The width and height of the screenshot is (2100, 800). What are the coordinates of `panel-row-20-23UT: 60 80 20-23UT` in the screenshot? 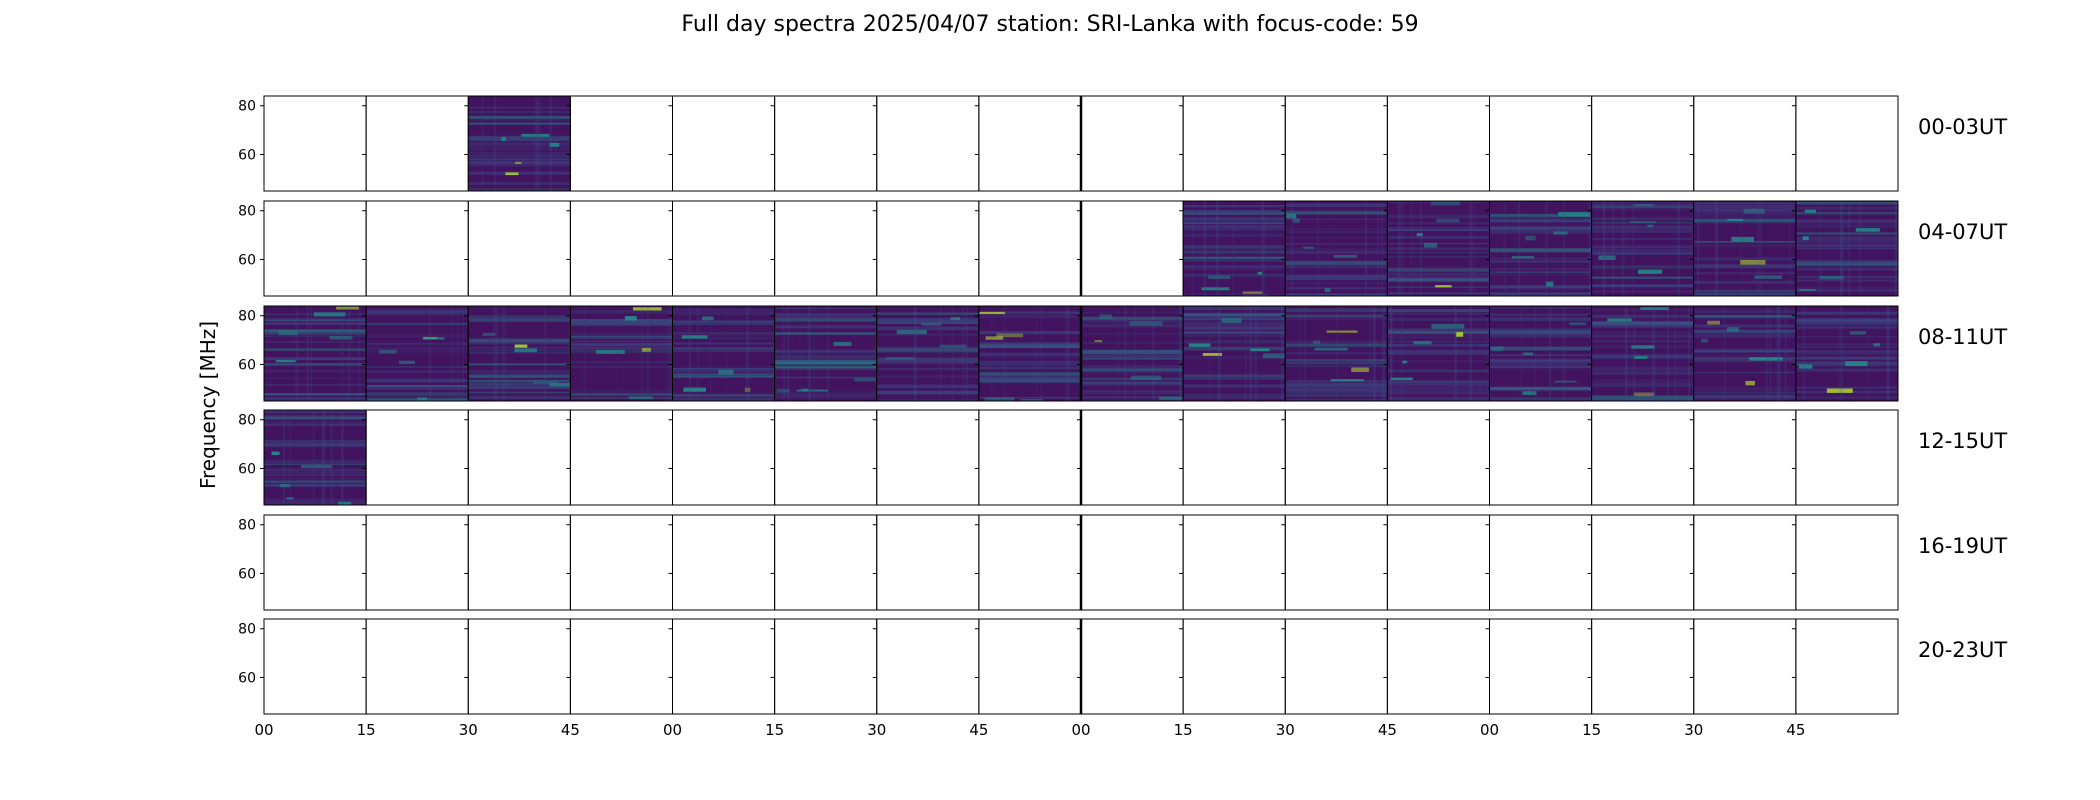 It's located at (1122, 666).